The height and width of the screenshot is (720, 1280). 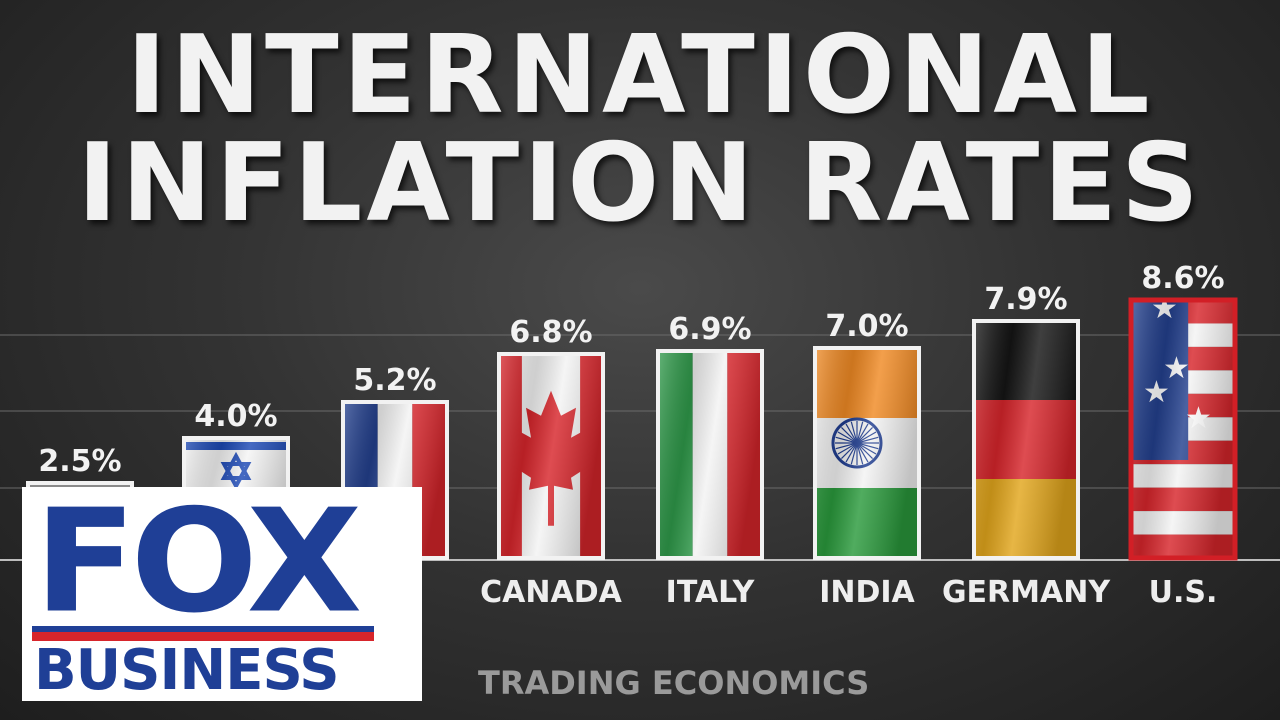 I want to click on logo-business-wordmark: BUSINESS, so click(x=187, y=670).